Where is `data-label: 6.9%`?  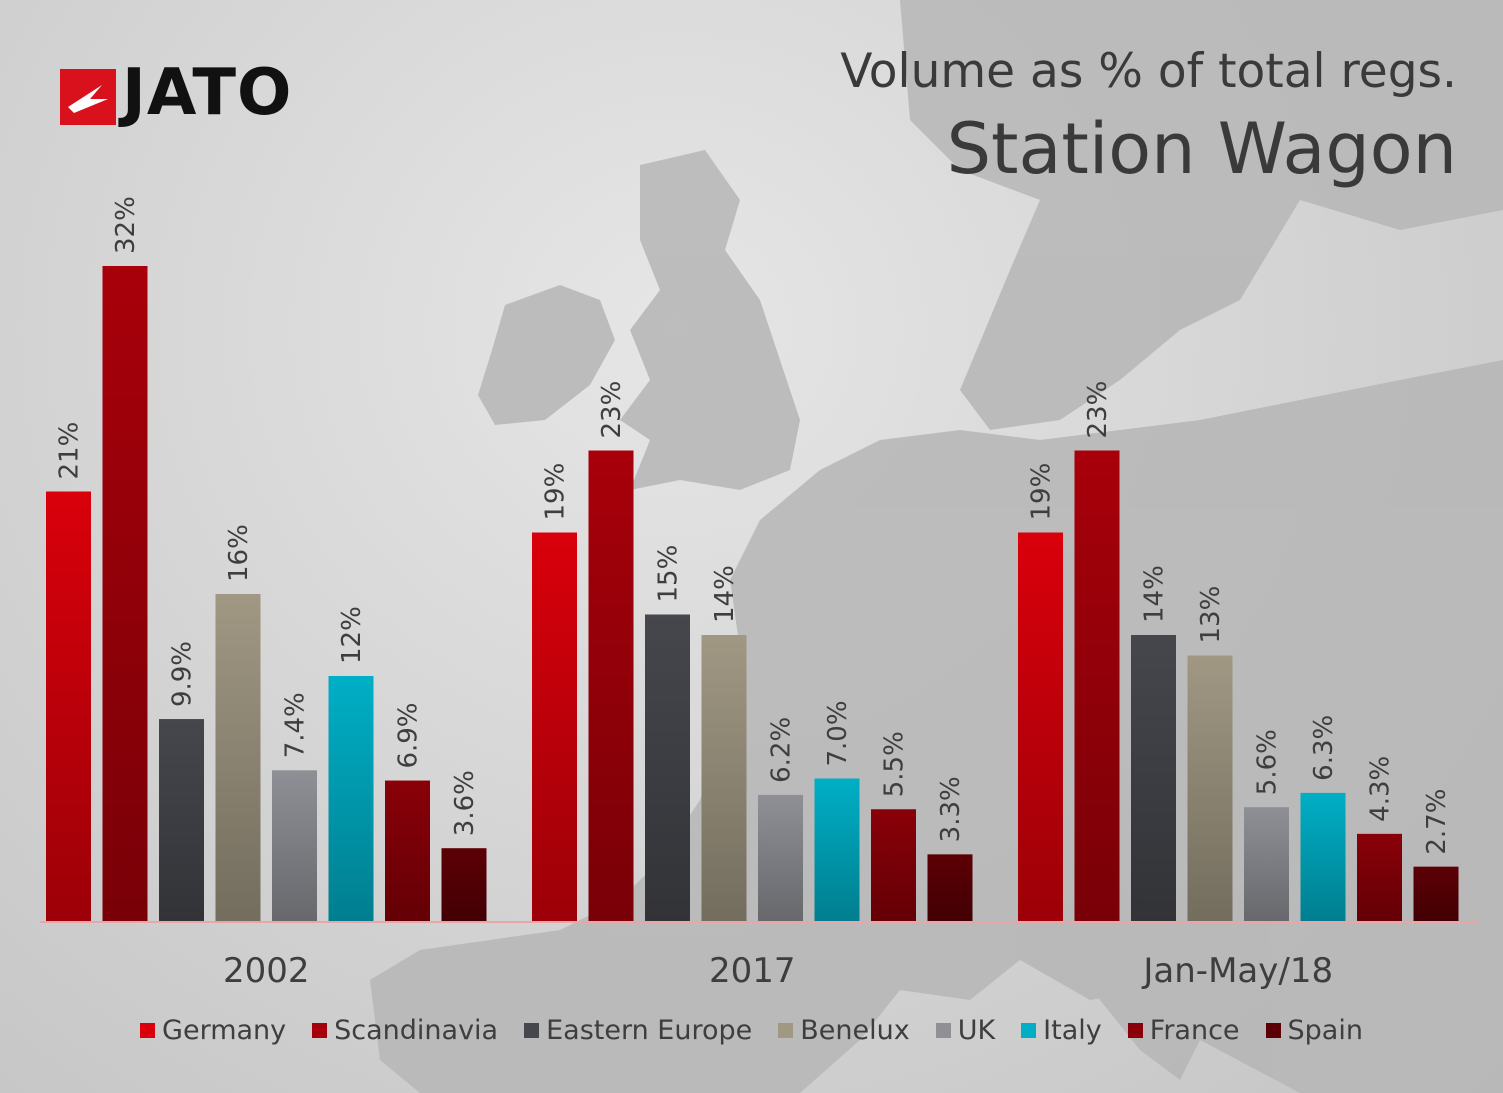
data-label: 6.9% is located at coordinates (409, 735).